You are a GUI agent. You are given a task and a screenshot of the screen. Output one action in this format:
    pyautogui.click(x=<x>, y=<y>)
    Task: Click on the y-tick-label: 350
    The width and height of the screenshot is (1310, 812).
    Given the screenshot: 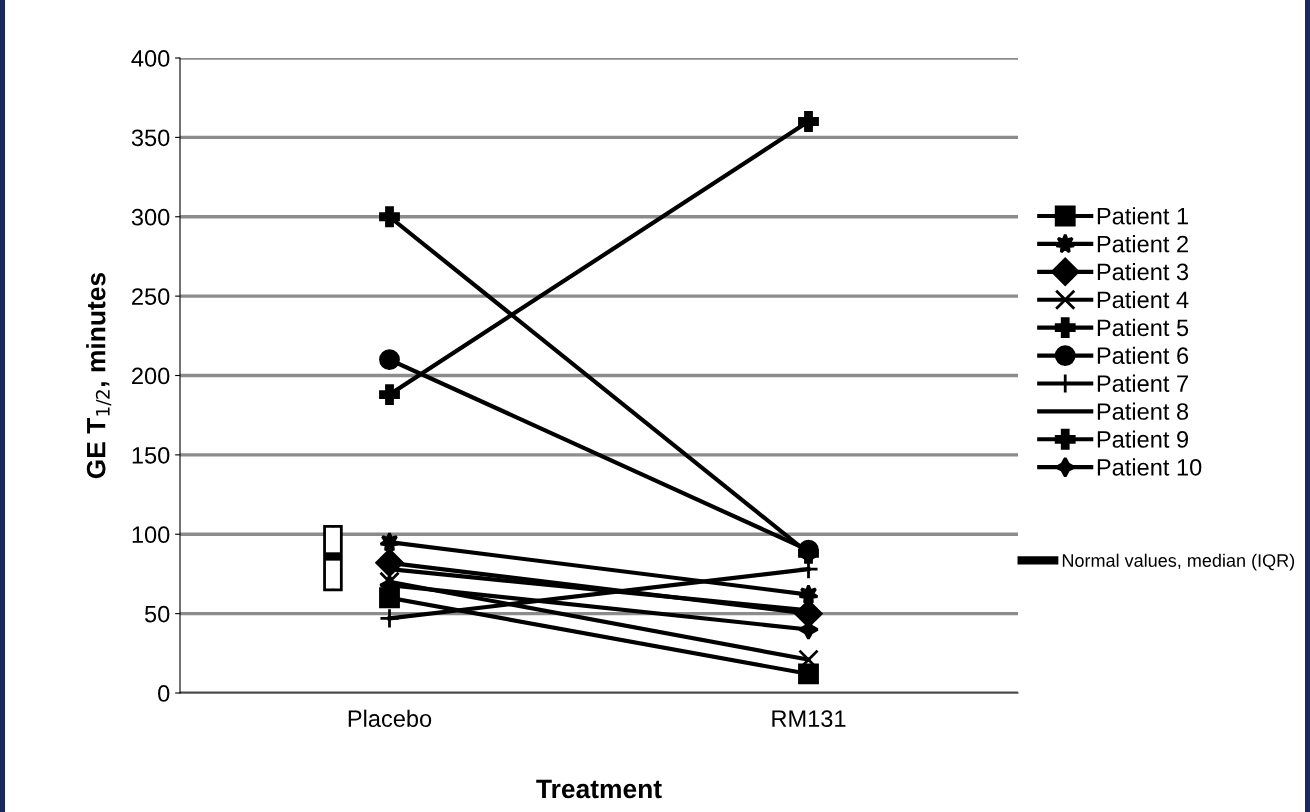 What is the action you would take?
    pyautogui.click(x=150, y=138)
    